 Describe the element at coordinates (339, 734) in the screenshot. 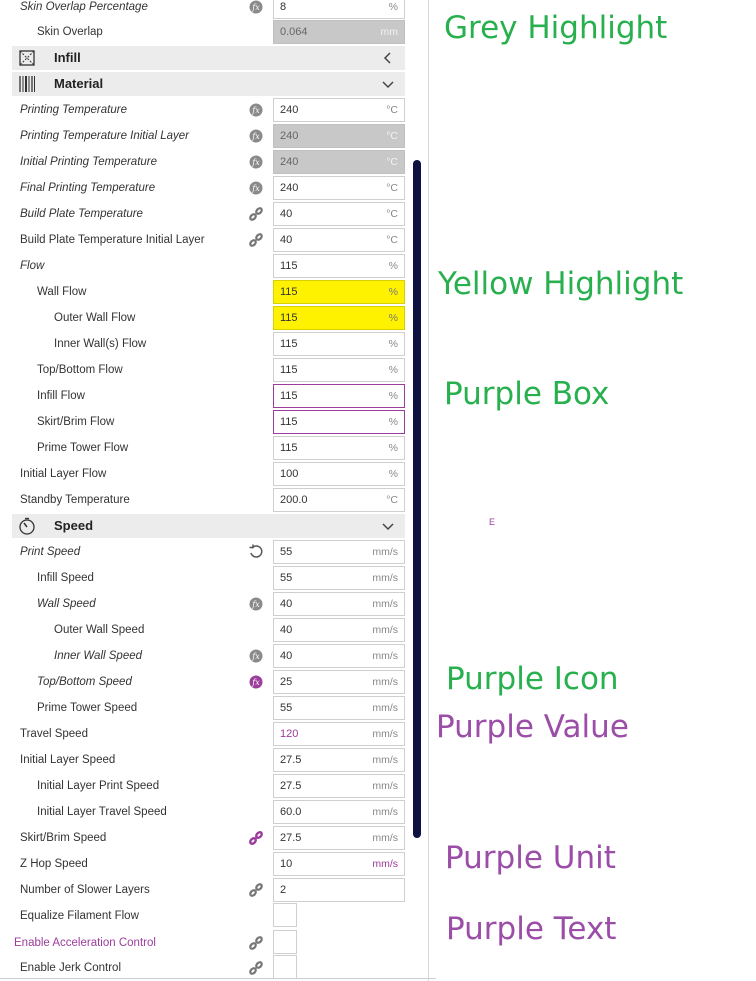

I see `travel-speed-input: 120 mm/s` at that location.